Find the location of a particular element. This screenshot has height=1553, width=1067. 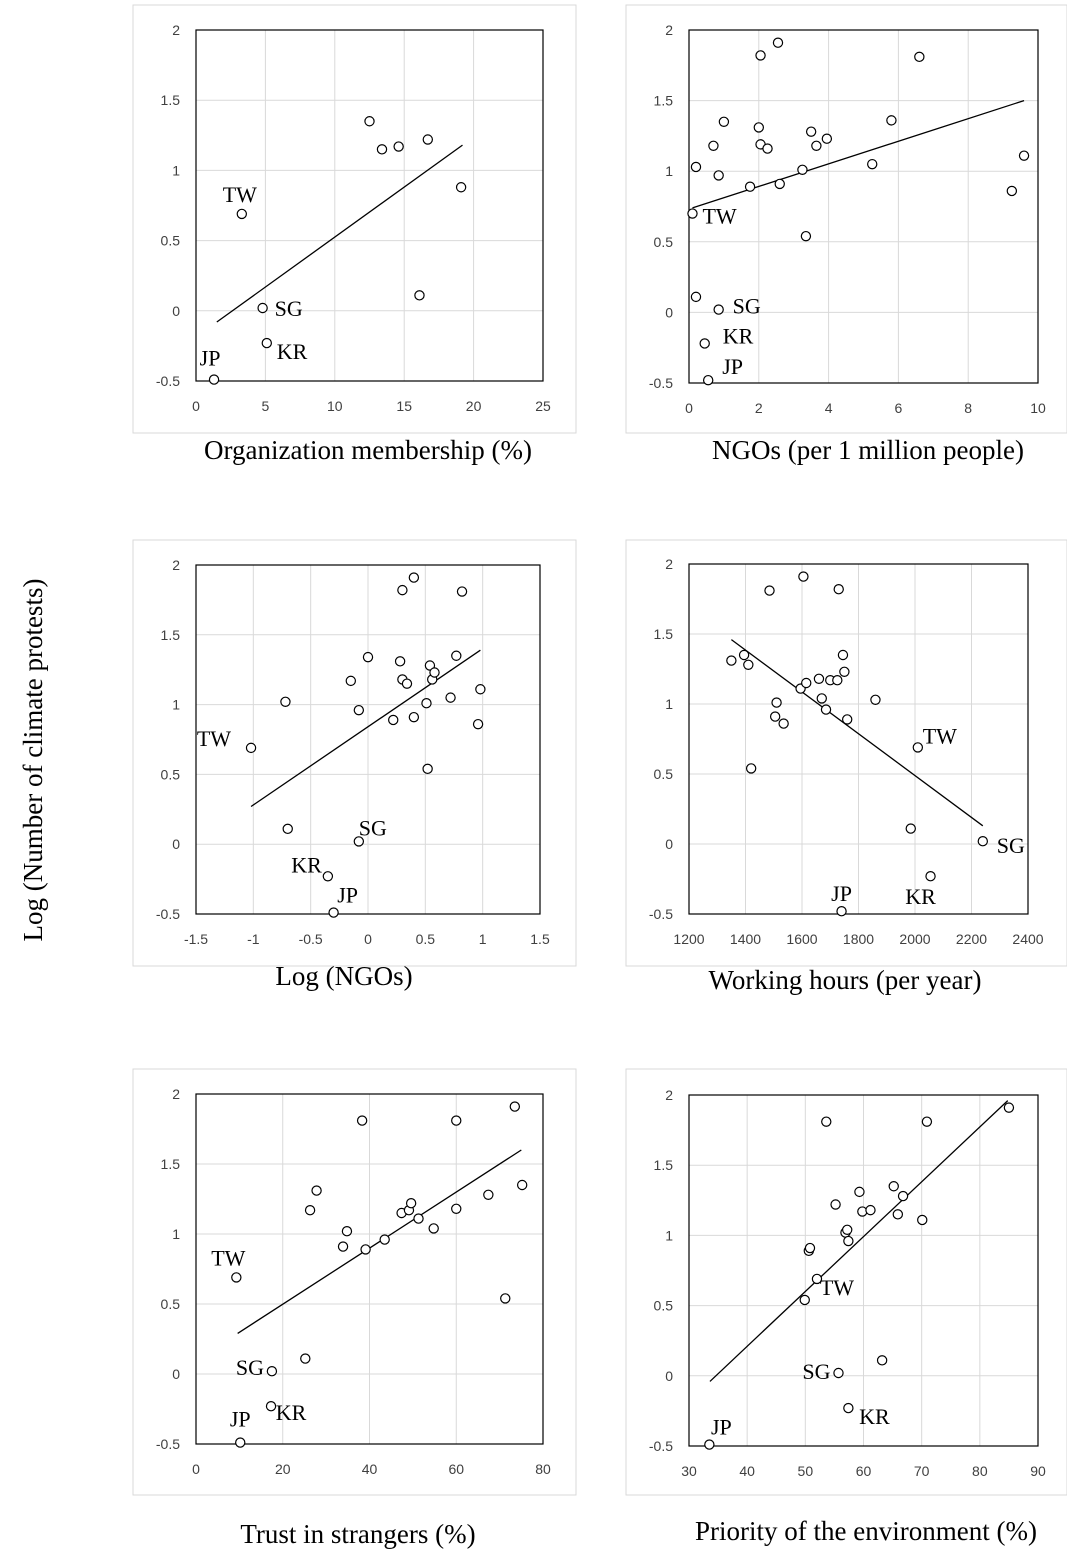

x-tick-label: 1.5 is located at coordinates (540, 939).